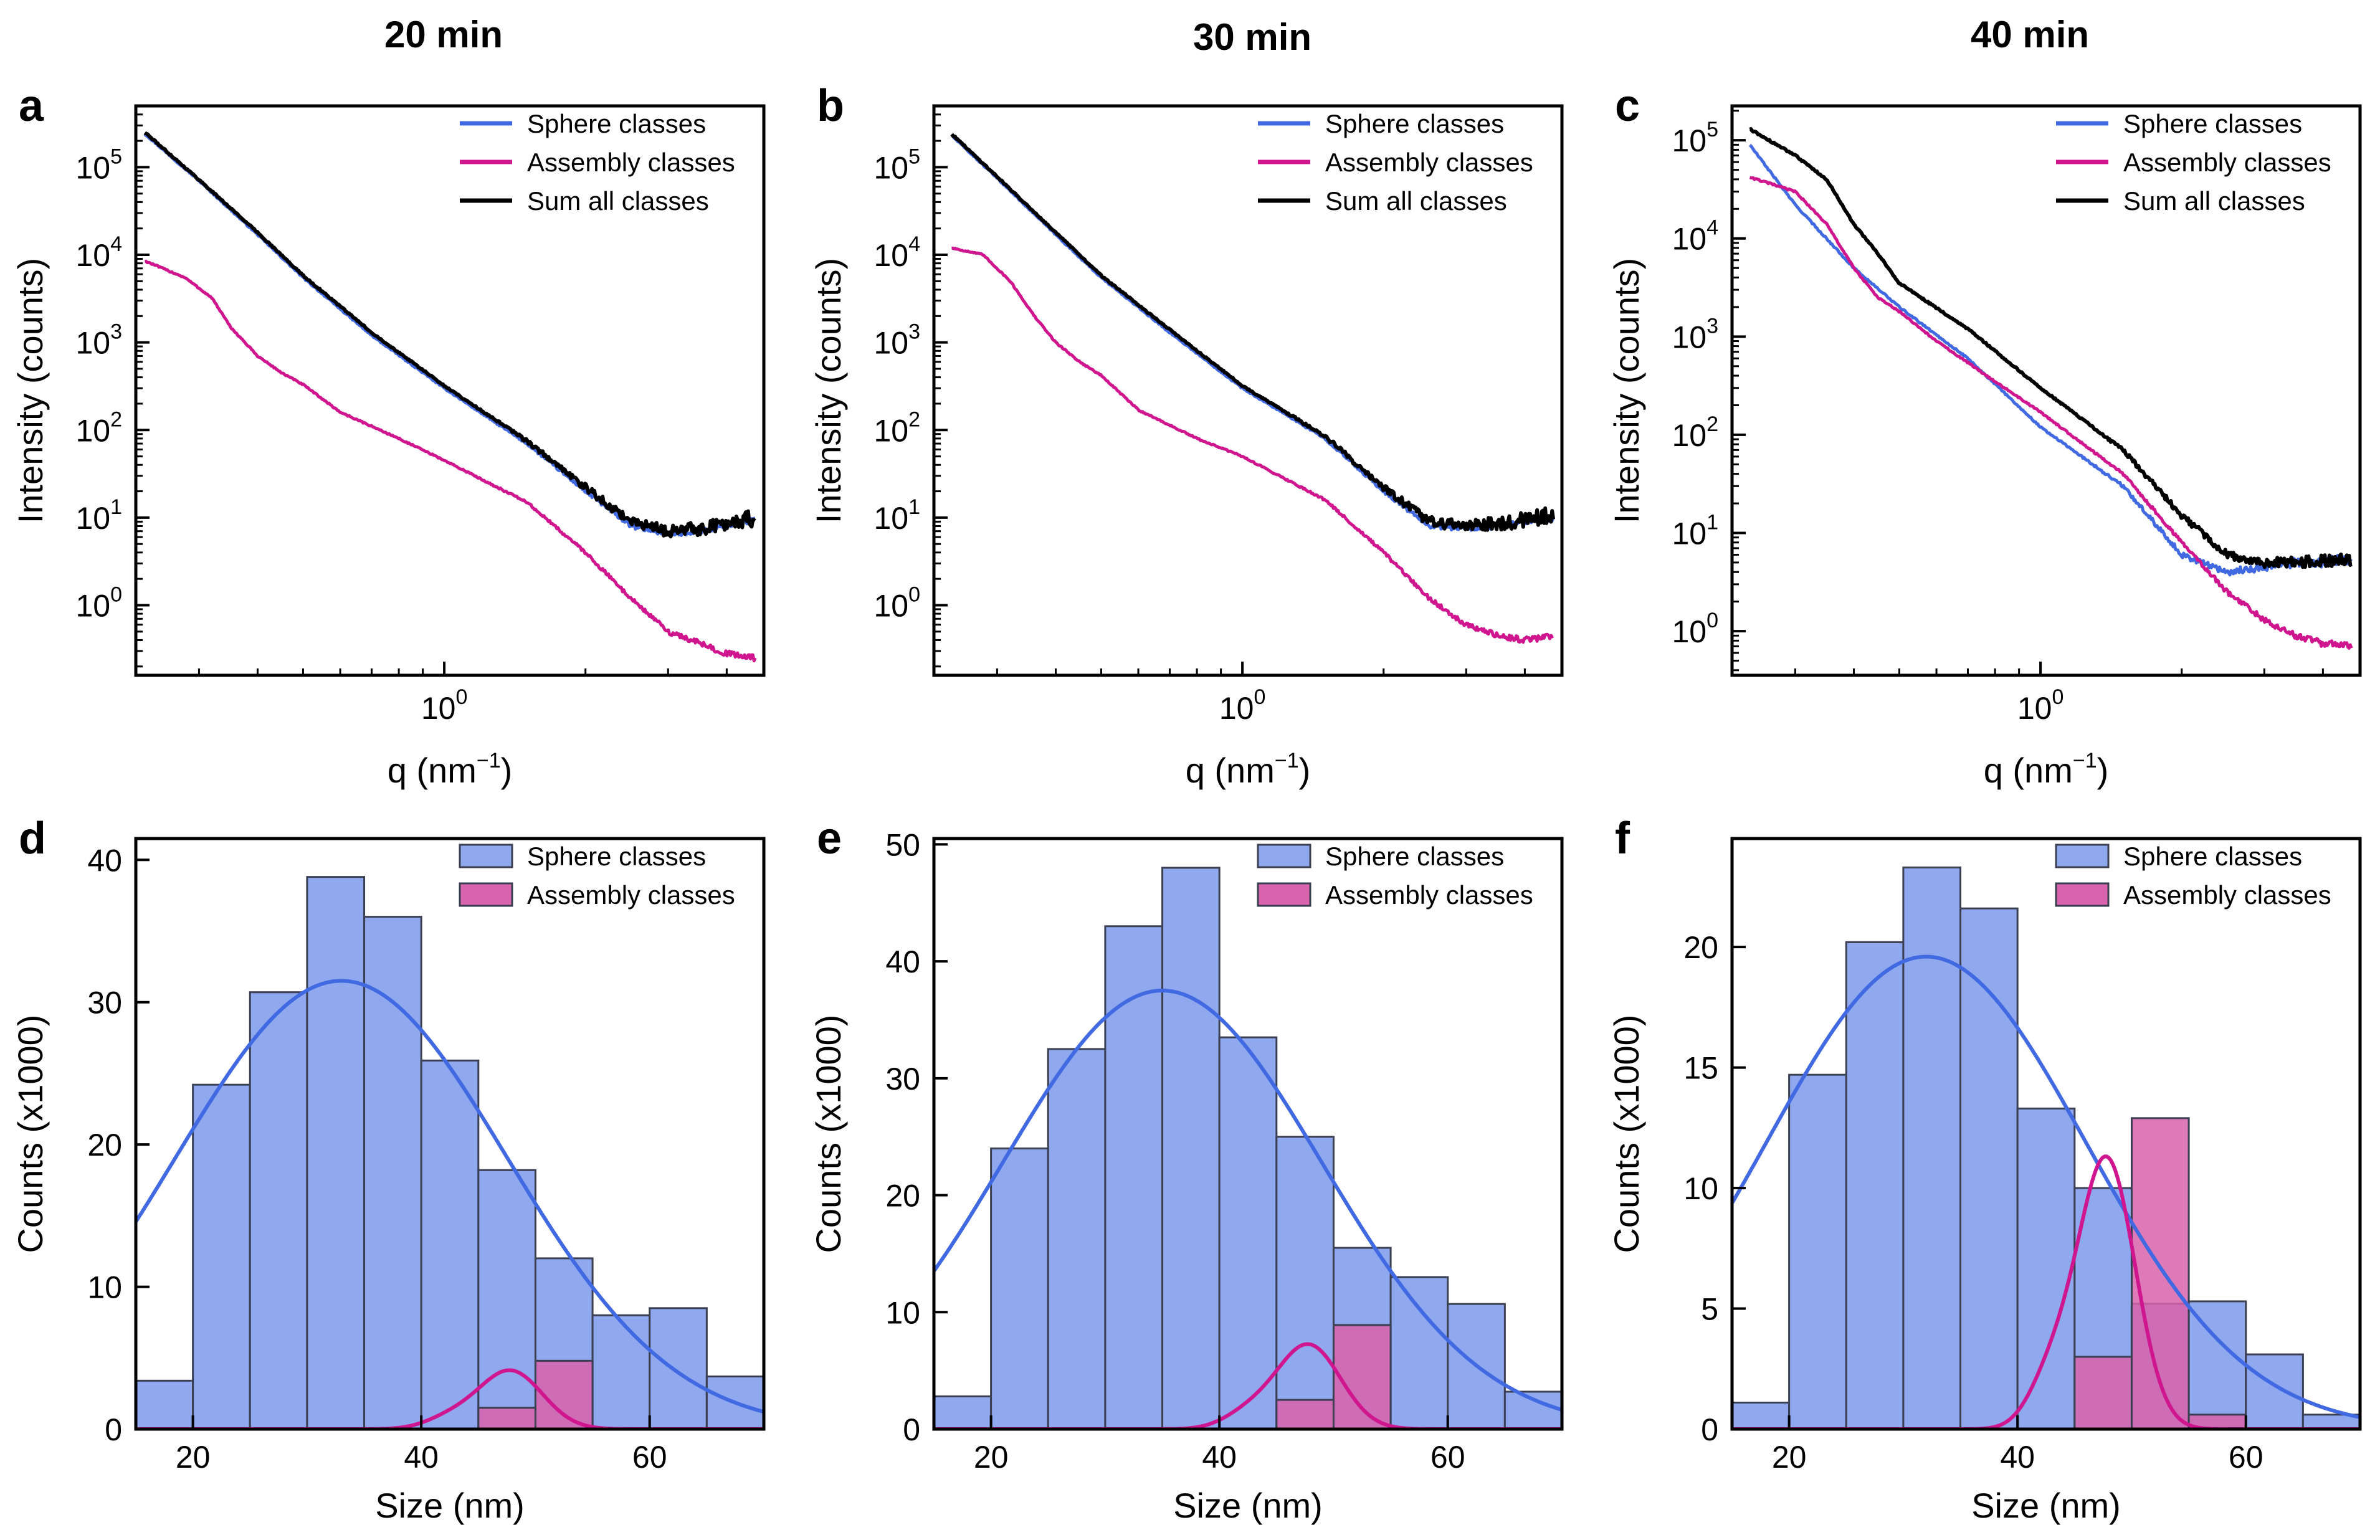 This screenshot has height=1540, width=2380. I want to click on x-axis-label-text: q (nm, so click(433, 770).